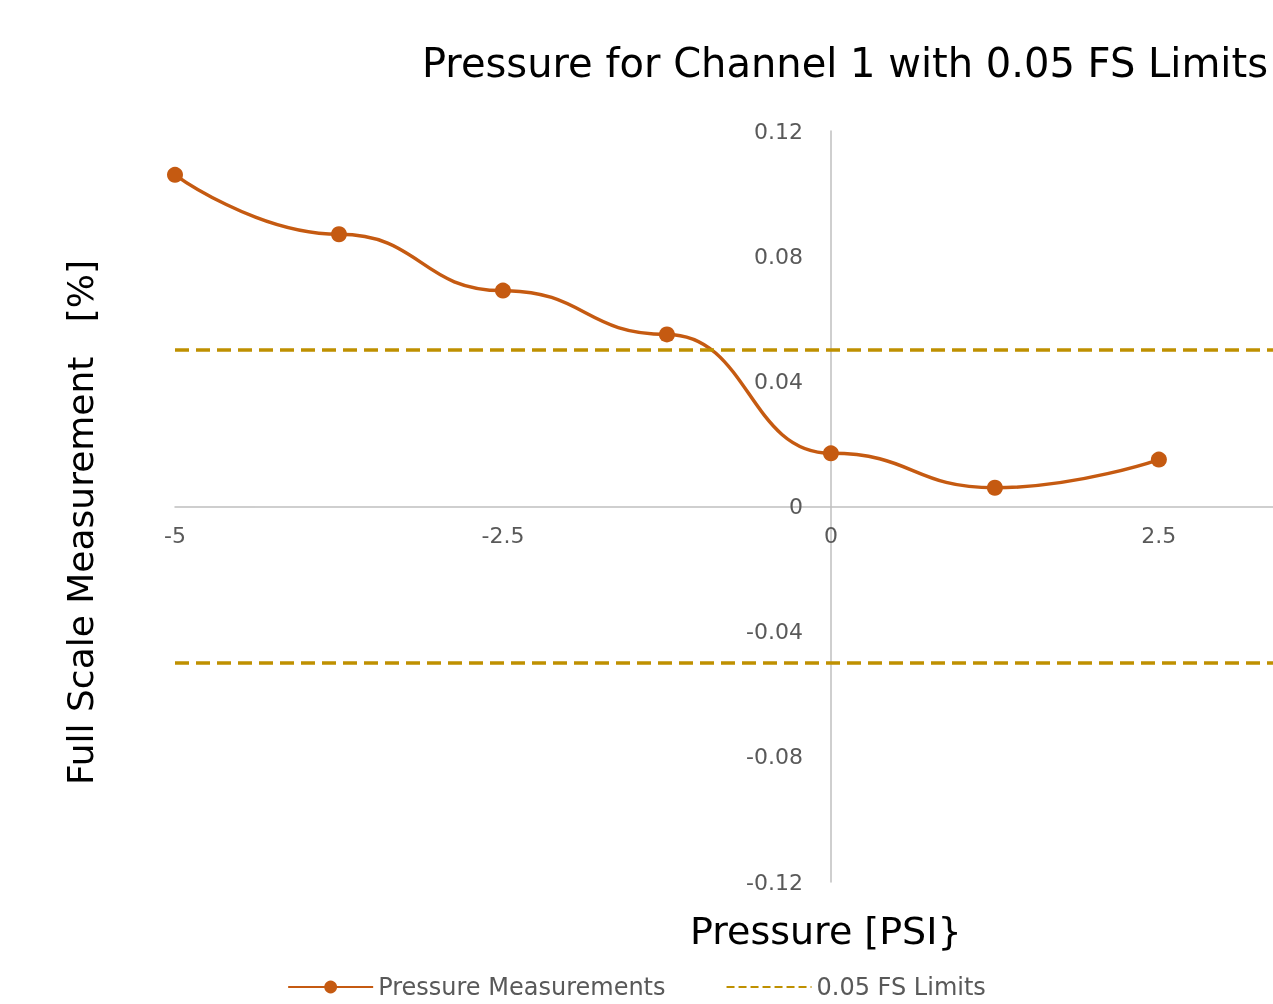 The width and height of the screenshot is (1273, 1004). Describe the element at coordinates (80, 522) in the screenshot. I see `y-axis-title: Full Scale Measurement [%]` at that location.